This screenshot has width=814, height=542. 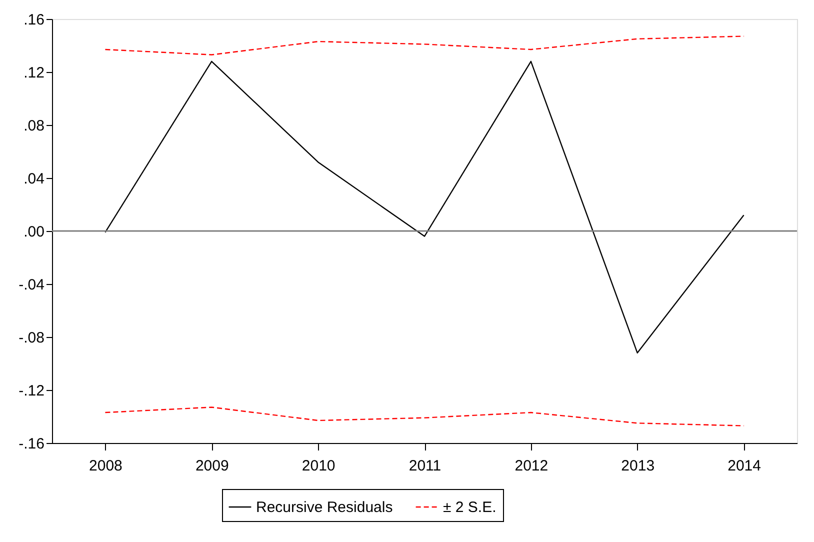 What do you see at coordinates (638, 466) in the screenshot?
I see `x-tick-label: 2013` at bounding box center [638, 466].